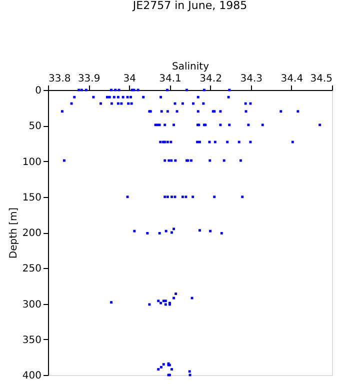 The height and width of the screenshot is (384, 346). Describe the element at coordinates (89, 79) in the screenshot. I see `x-tick-label: 33.9` at that location.